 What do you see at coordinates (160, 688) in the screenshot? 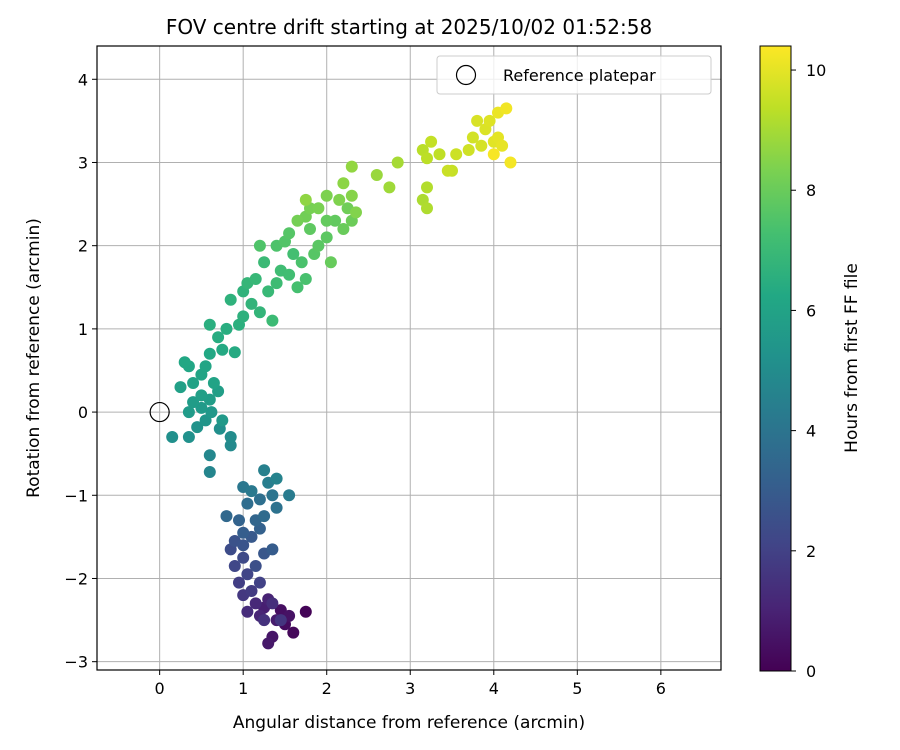
I see `x-tick-label: 0` at bounding box center [160, 688].